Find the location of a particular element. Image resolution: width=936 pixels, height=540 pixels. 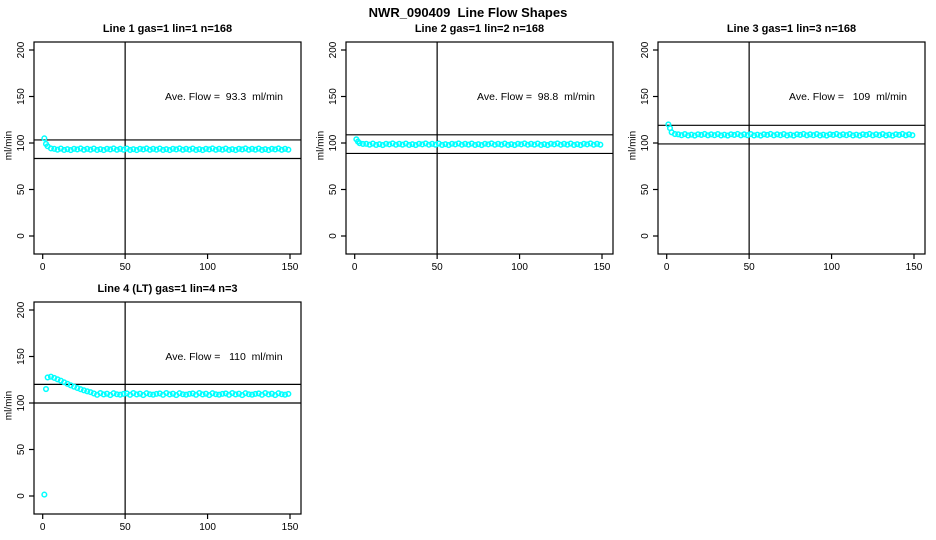

ave-flow-annotation: Ave. Flow = 98.8 ml/min is located at coordinates (536, 97).